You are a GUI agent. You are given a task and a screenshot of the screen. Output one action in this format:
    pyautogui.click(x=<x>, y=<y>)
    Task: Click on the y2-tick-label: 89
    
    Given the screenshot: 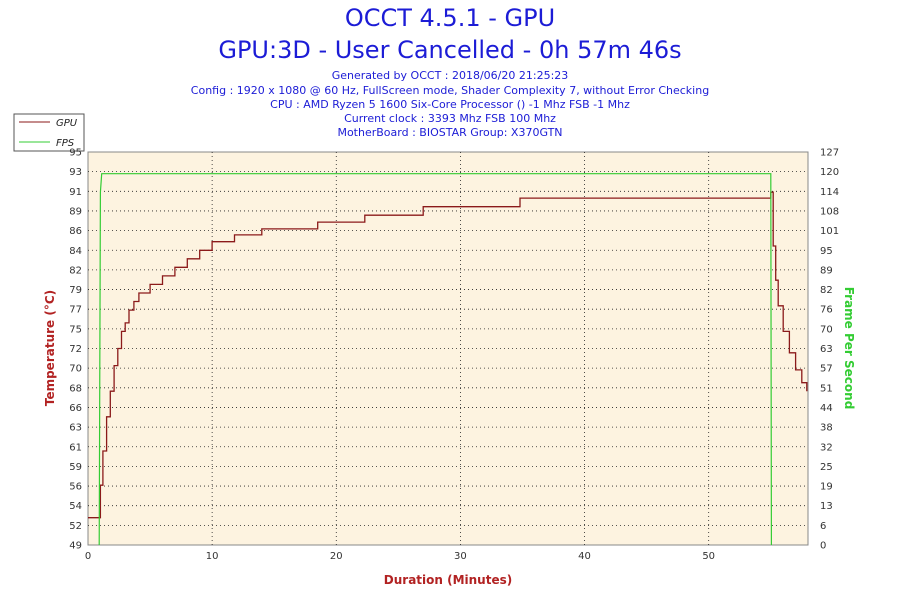 What is the action you would take?
    pyautogui.click(x=826, y=270)
    